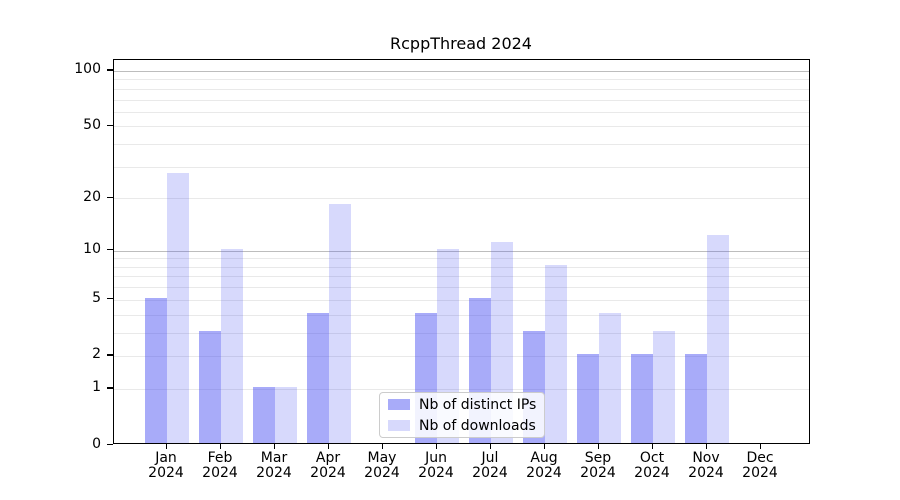 This screenshot has height=500, width=900. What do you see at coordinates (96, 387) in the screenshot?
I see `y-tick-label-1: 1` at bounding box center [96, 387].